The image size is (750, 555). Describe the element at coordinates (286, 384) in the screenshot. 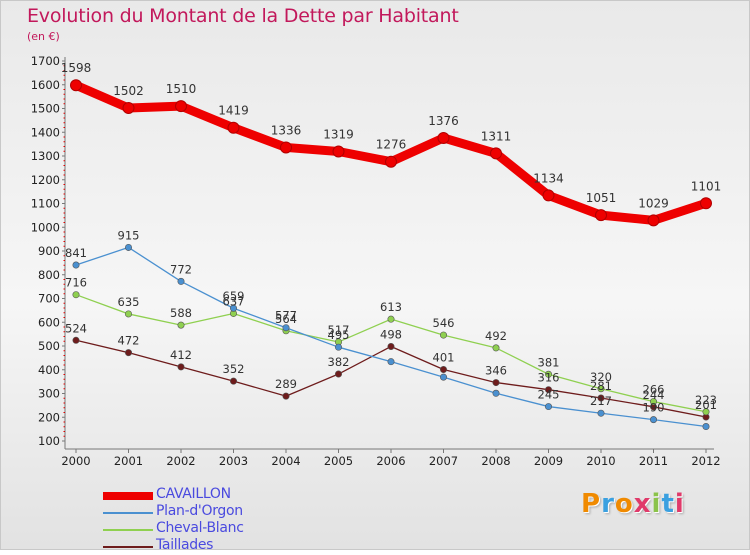

I see `data-label: 289` at that location.